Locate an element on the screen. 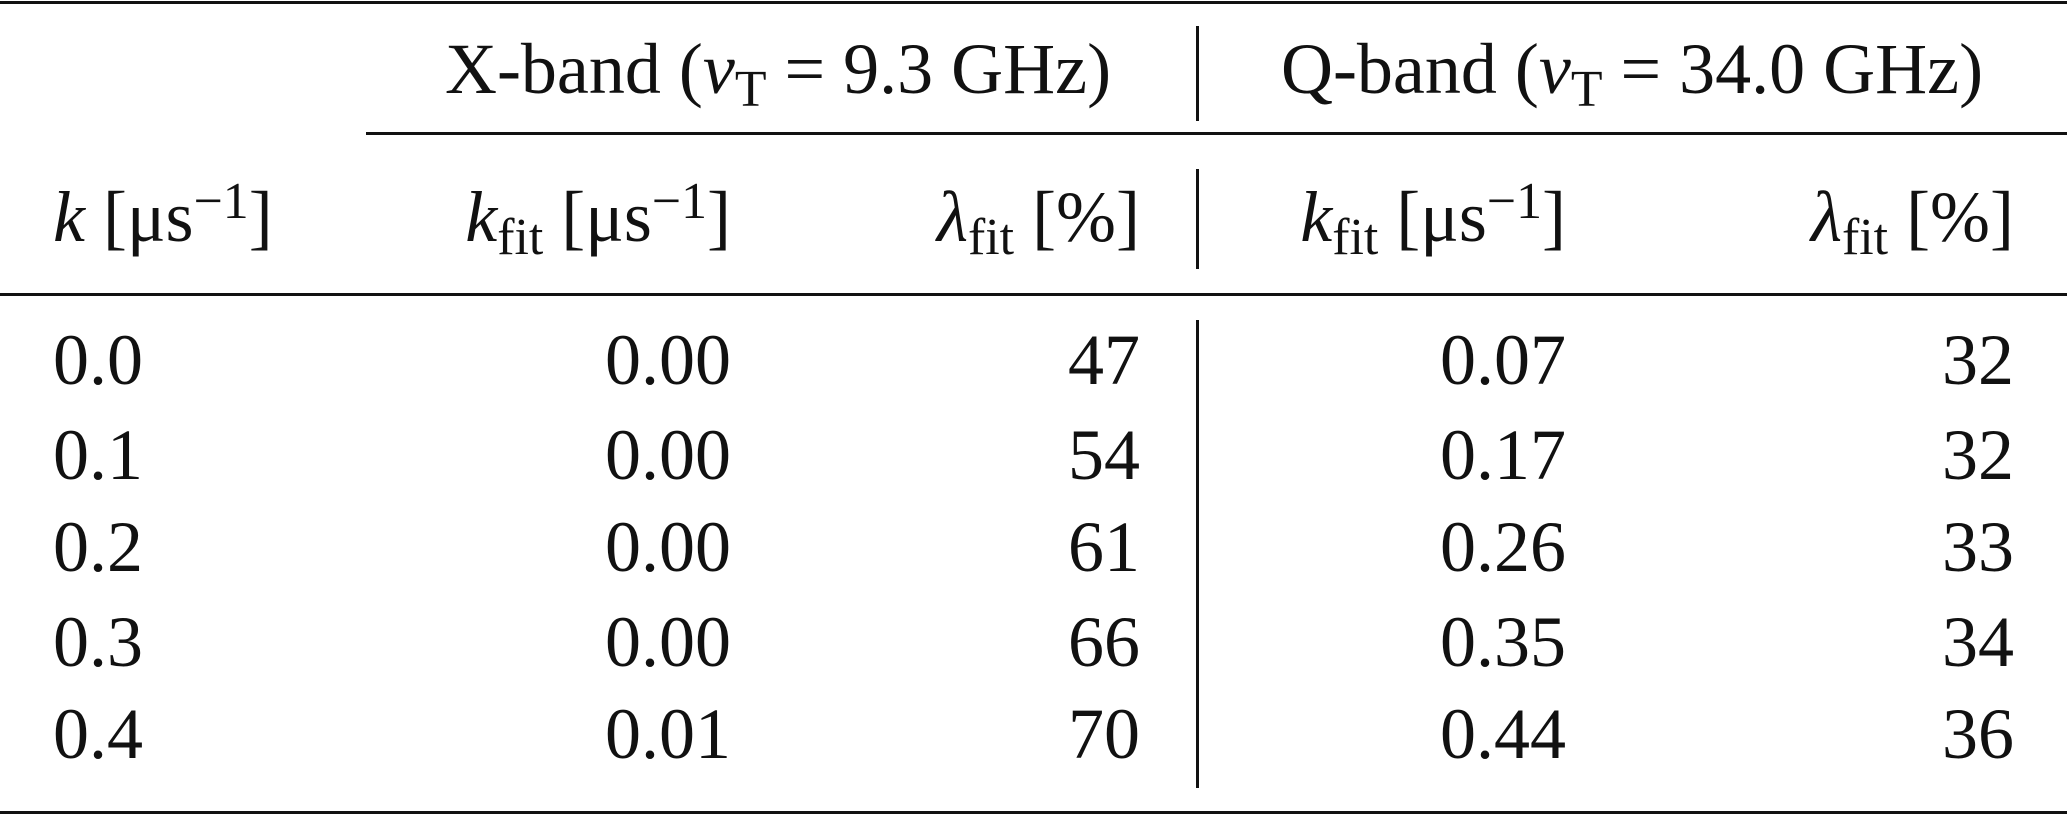 The image size is (2067, 817). table-cell: 0.17 is located at coordinates (1503, 455).